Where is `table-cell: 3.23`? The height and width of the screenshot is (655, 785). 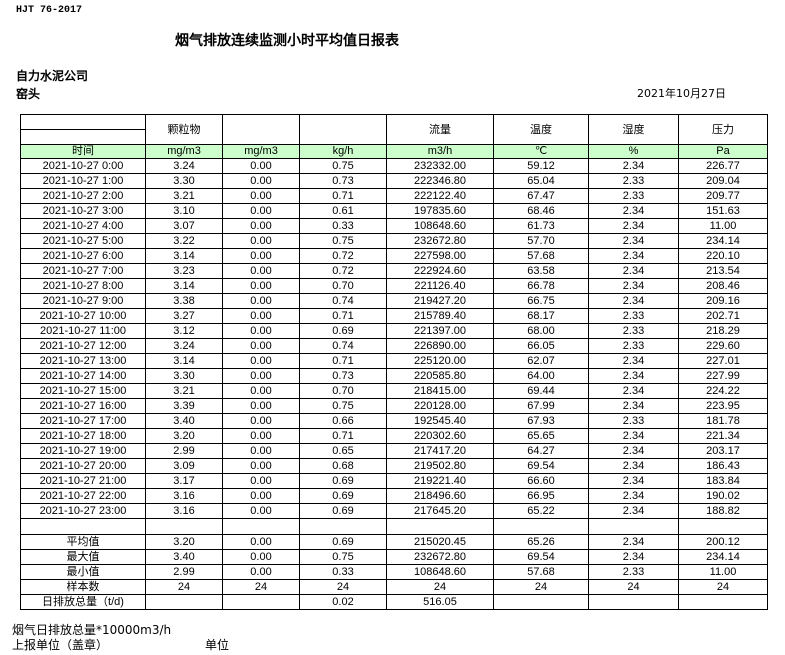
table-cell: 3.23 is located at coordinates (184, 271).